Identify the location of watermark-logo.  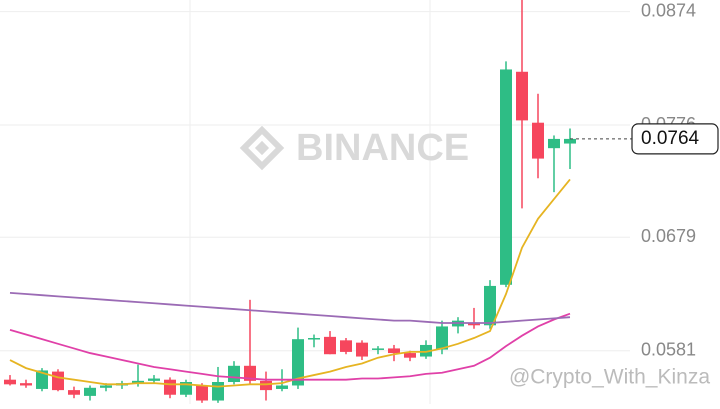
(262, 148).